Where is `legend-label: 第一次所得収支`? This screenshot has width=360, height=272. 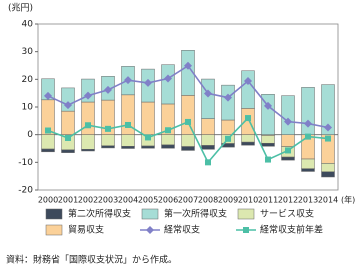 legend-label: 第一次所得収支 is located at coordinates (195, 214).